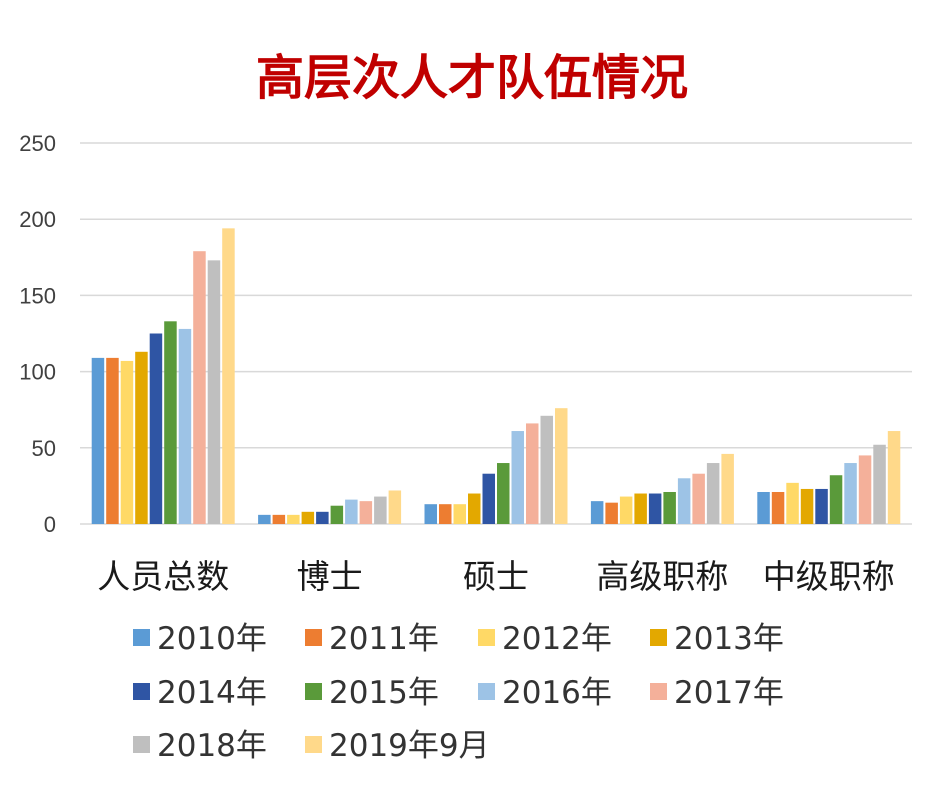 This screenshot has width=943, height=789. I want to click on legend-label: 2019年9月, so click(409, 746).